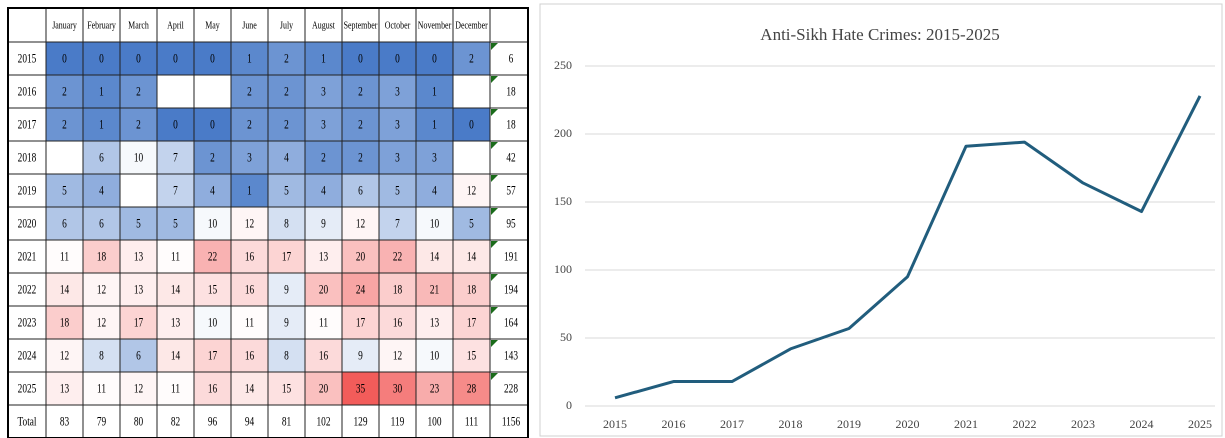  I want to click on column-header: January, so click(64, 25).